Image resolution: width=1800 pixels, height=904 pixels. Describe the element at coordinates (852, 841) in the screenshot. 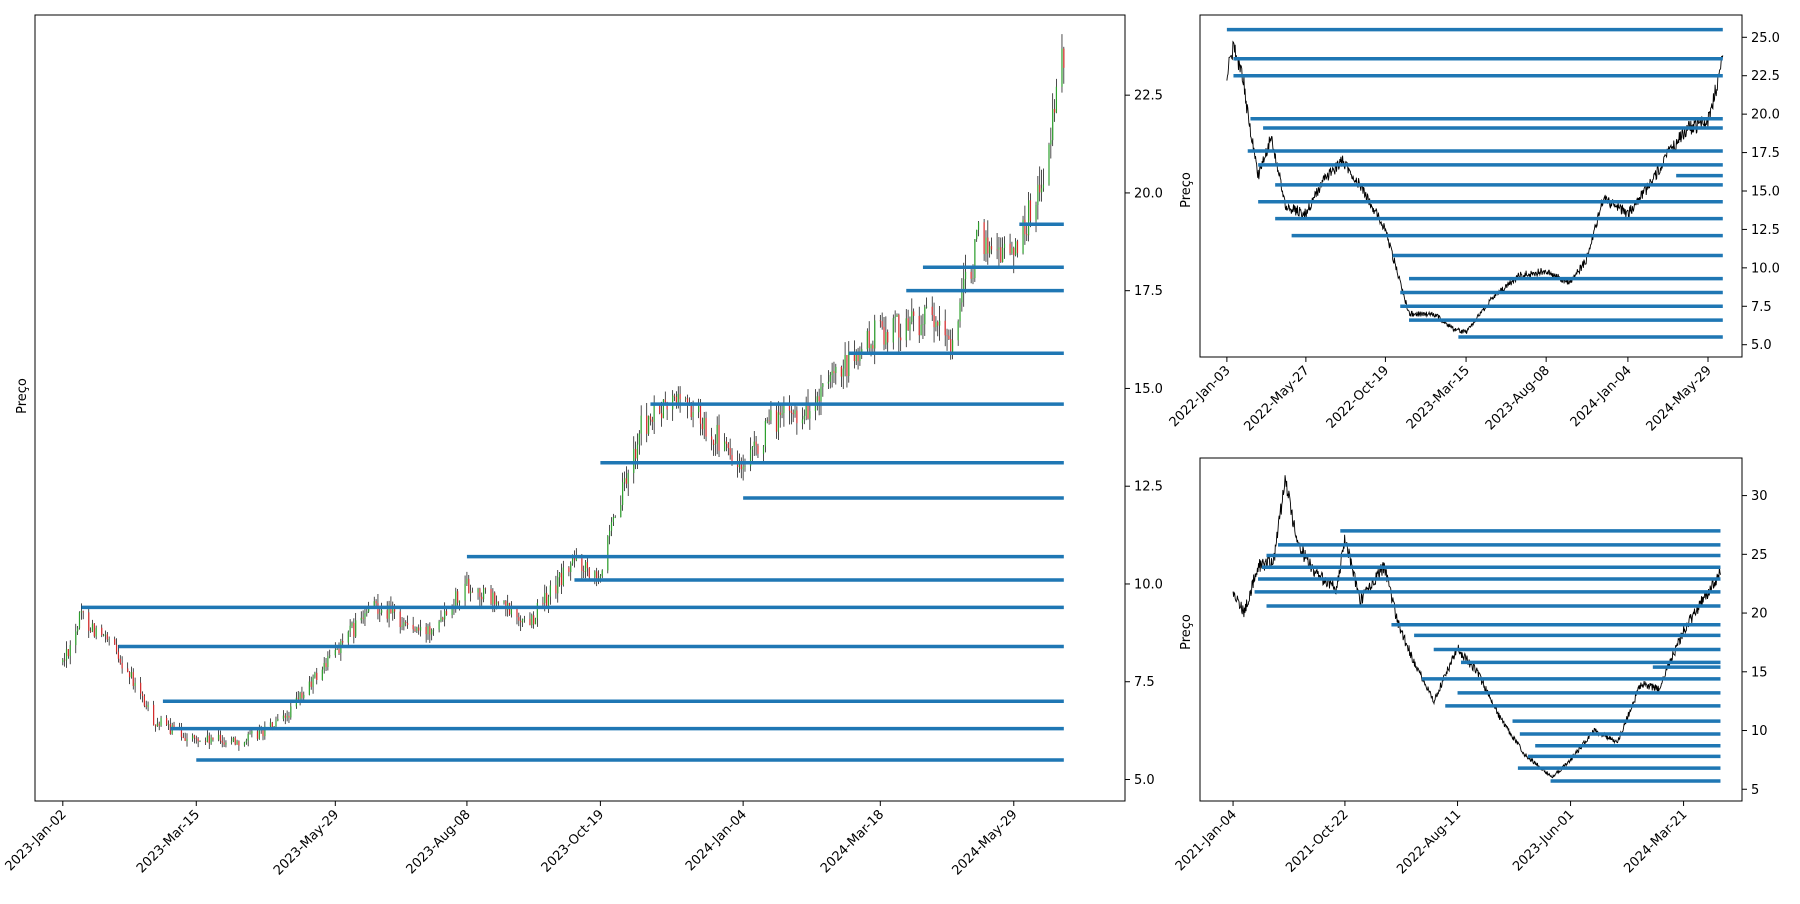

I see `x-tick-label: 2024-Mar-18` at that location.